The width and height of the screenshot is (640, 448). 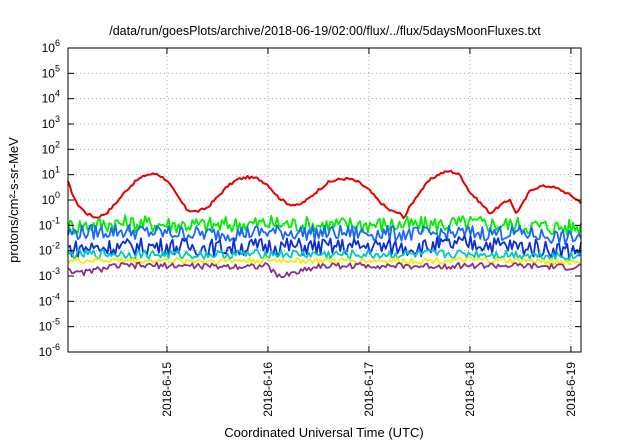 I want to click on y-tick-label: 10⁻⁵, so click(x=49, y=325).